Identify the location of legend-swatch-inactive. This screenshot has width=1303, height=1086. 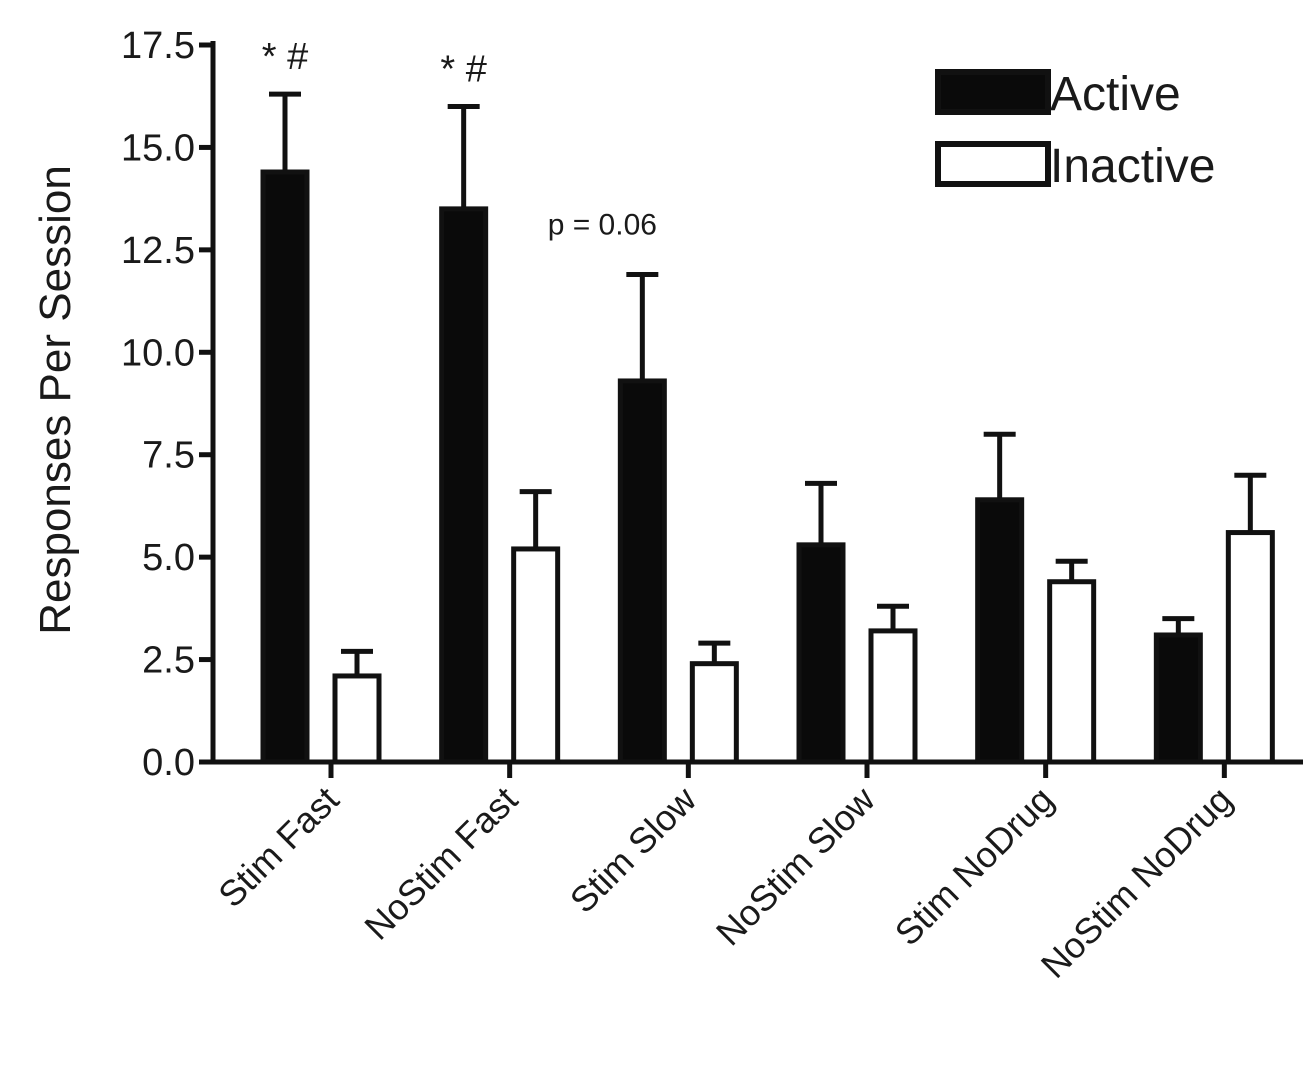
(993, 164).